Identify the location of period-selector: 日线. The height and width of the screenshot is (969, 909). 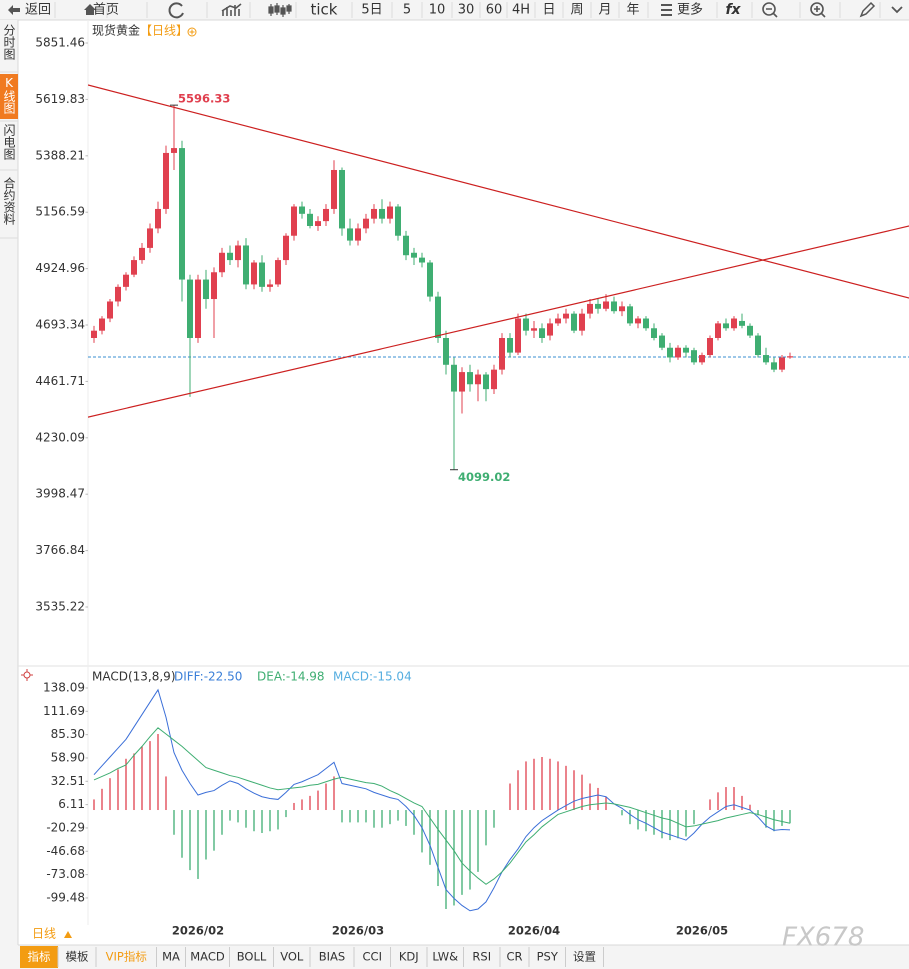
(44, 934).